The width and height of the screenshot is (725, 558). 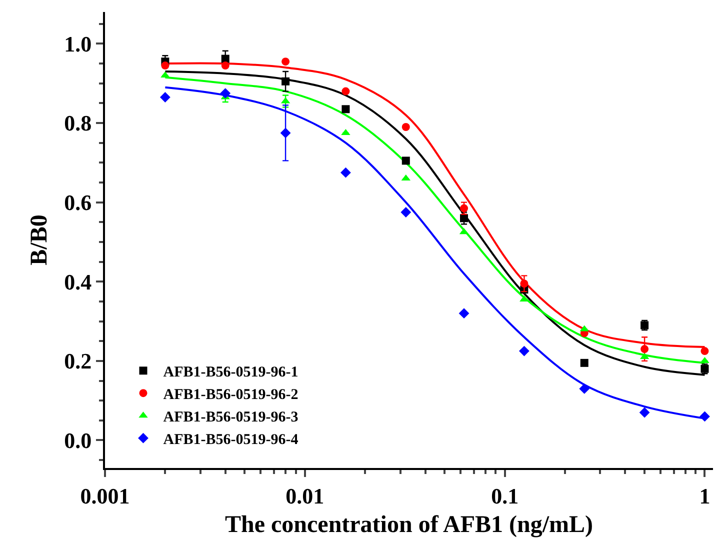 What do you see at coordinates (505, 495) in the screenshot?
I see `x-tick-label: 0.1` at bounding box center [505, 495].